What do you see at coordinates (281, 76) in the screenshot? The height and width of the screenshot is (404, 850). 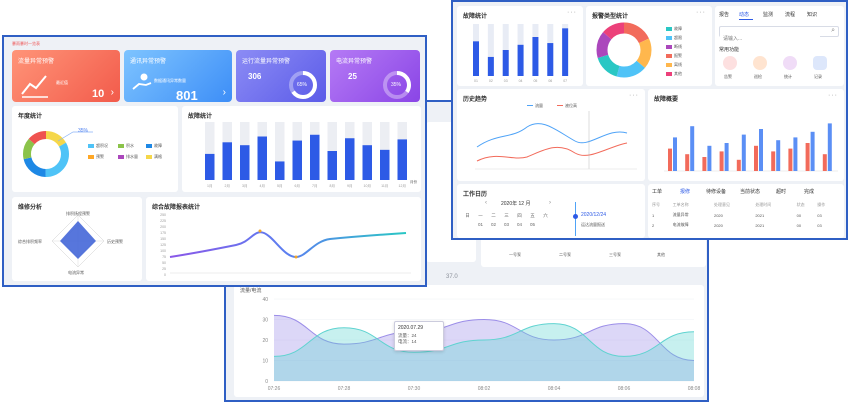 I see `runtime-alert-card: 运行流量异常预警 306 65%` at bounding box center [281, 76].